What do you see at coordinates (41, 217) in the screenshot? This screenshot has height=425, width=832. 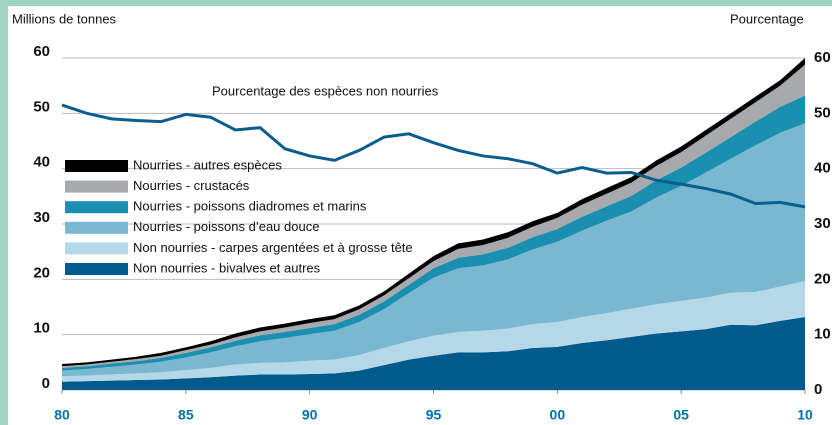 I see `y-tick-label: 30` at bounding box center [41, 217].